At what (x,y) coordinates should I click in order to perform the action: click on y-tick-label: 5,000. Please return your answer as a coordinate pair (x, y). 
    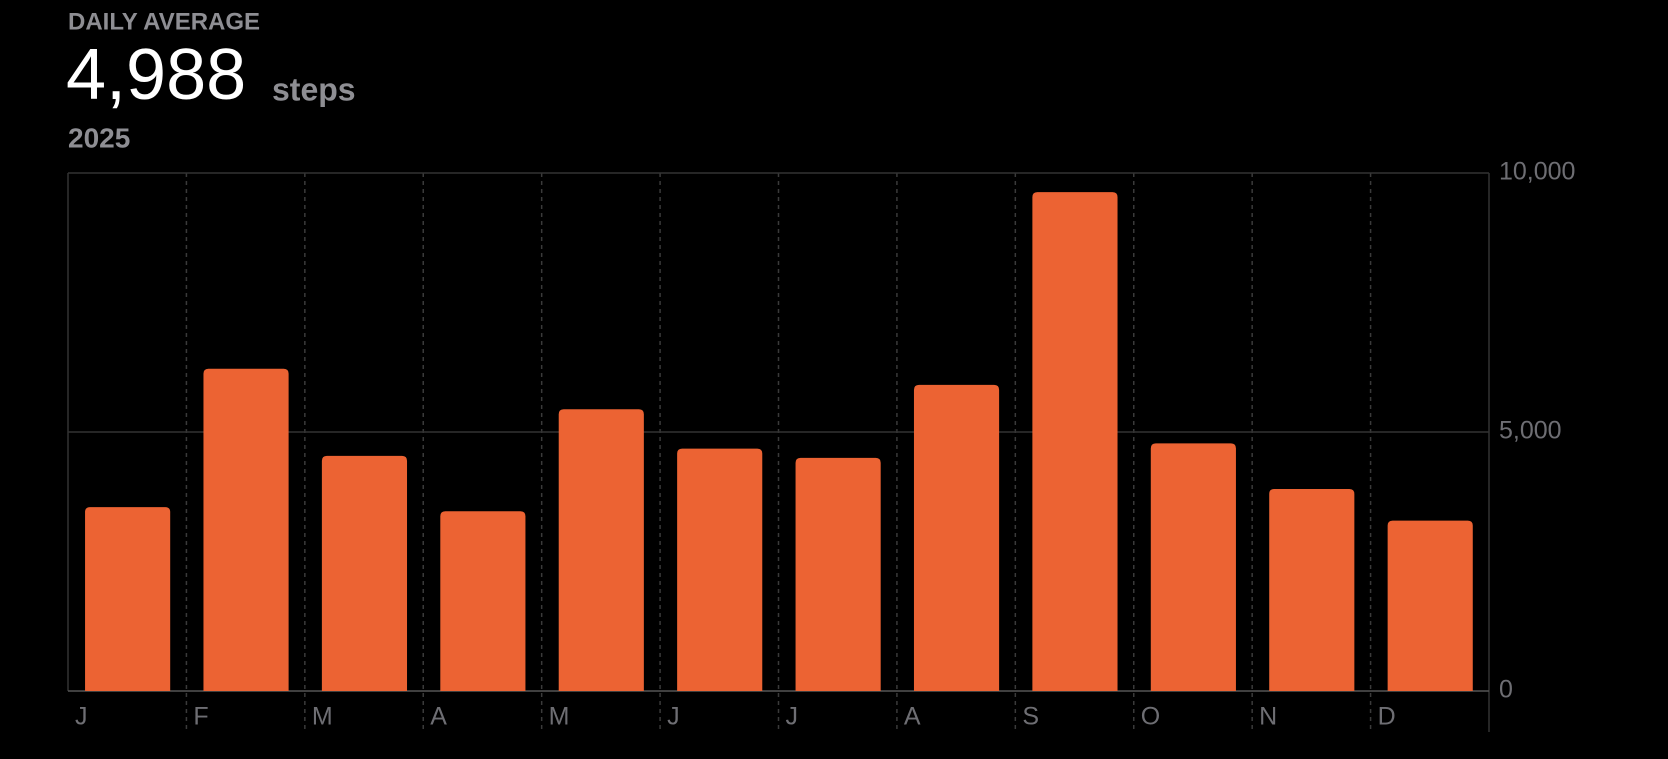
    Looking at the image, I should click on (1530, 431).